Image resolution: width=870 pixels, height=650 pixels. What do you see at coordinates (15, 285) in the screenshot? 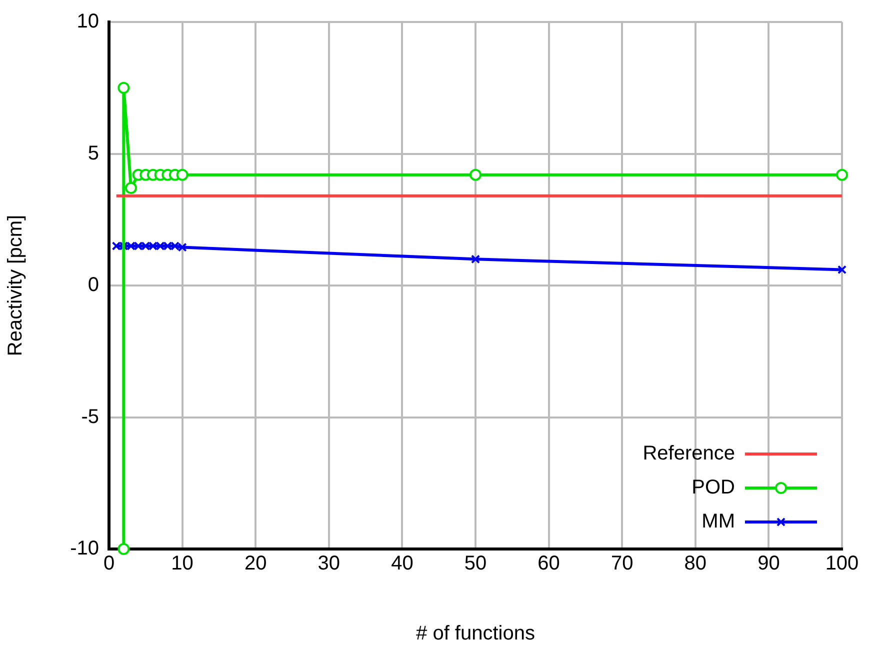
I see `y-axis-title: Reactivity [pcm]` at bounding box center [15, 285].